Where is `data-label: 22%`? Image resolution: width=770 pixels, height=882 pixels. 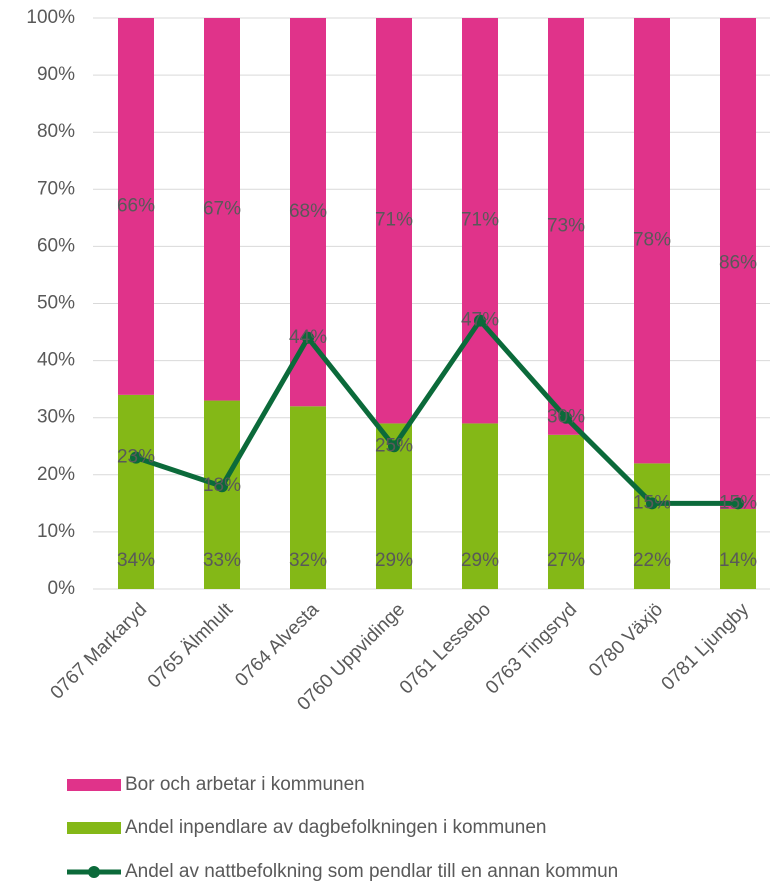 data-label: 22% is located at coordinates (652, 560).